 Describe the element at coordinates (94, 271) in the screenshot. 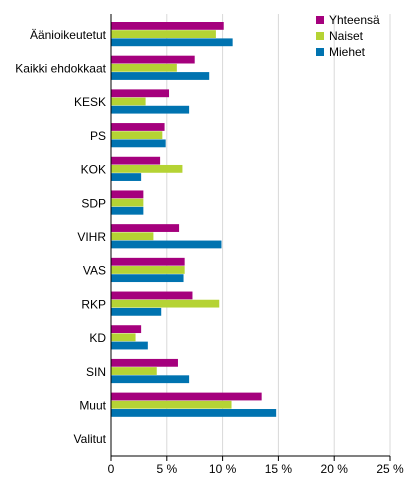

I see `category-label: VAS` at that location.